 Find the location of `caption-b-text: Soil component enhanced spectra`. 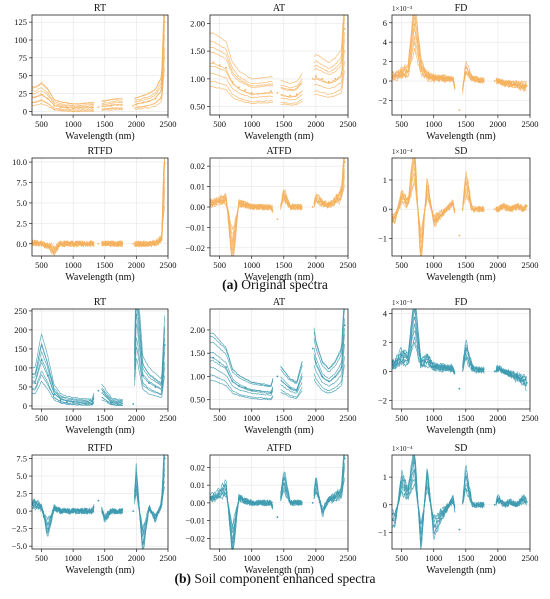

caption-b-text: Soil component enhanced spectra is located at coordinates (283, 578).